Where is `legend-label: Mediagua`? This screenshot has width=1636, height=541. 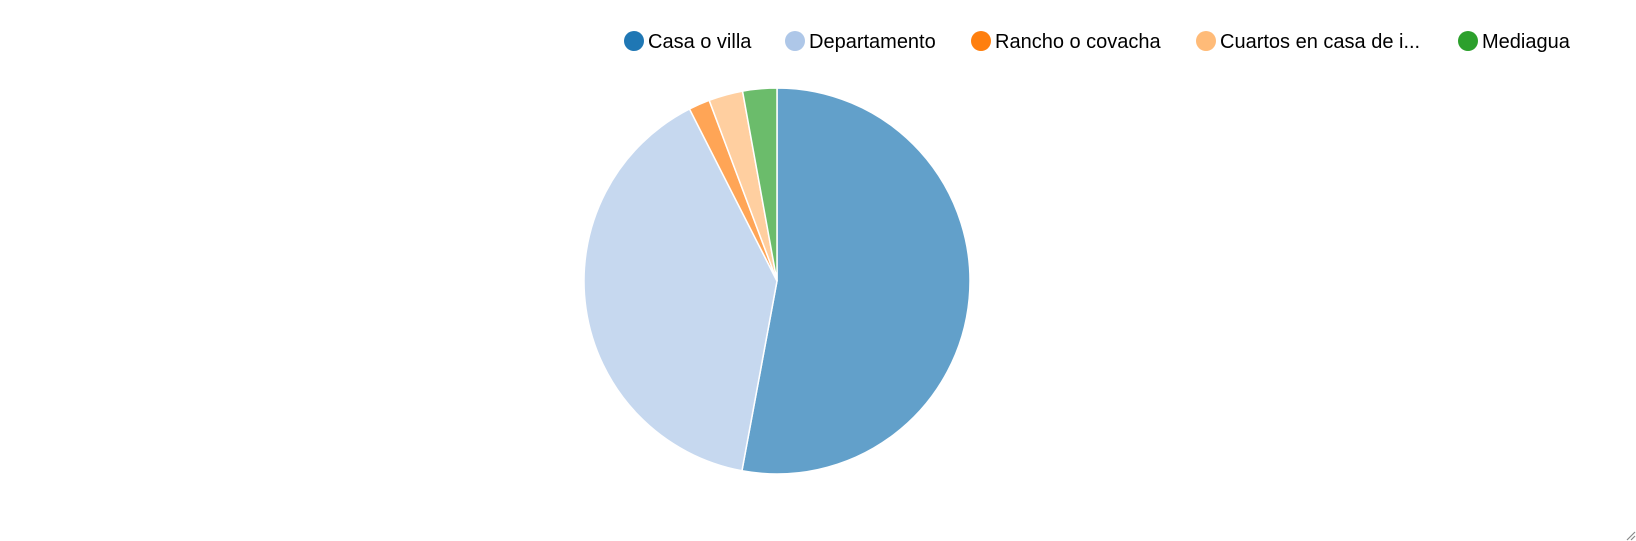 legend-label: Mediagua is located at coordinates (1526, 42).